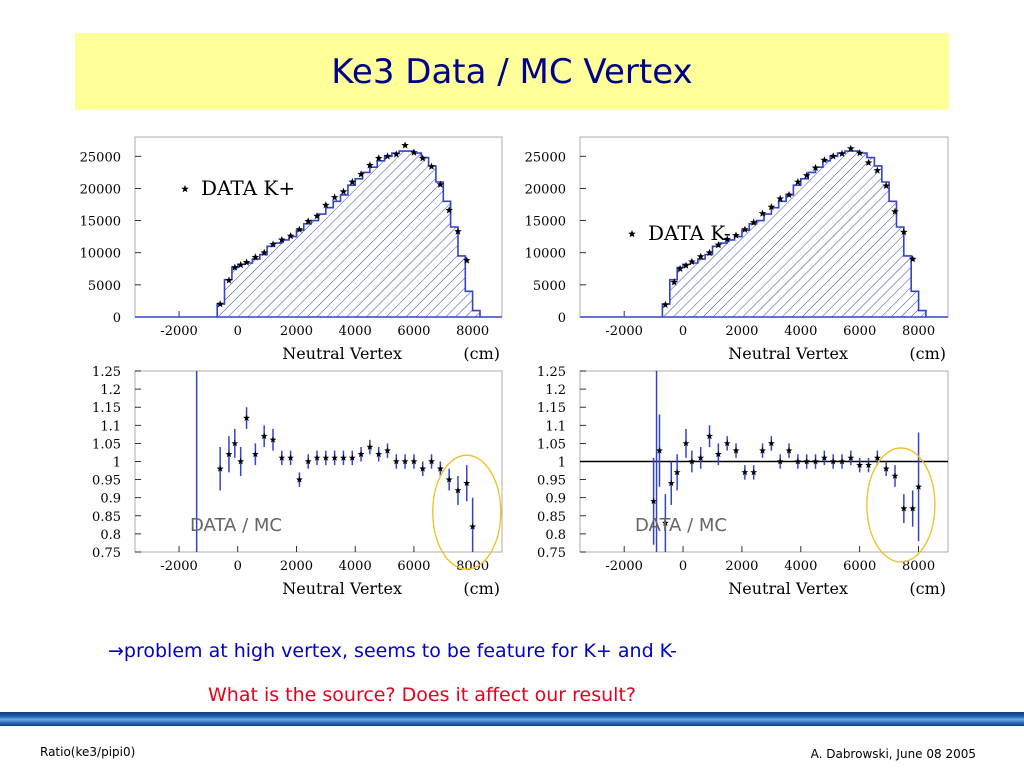  What do you see at coordinates (545, 222) in the screenshot?
I see `y-tick-label: 15000` at bounding box center [545, 222].